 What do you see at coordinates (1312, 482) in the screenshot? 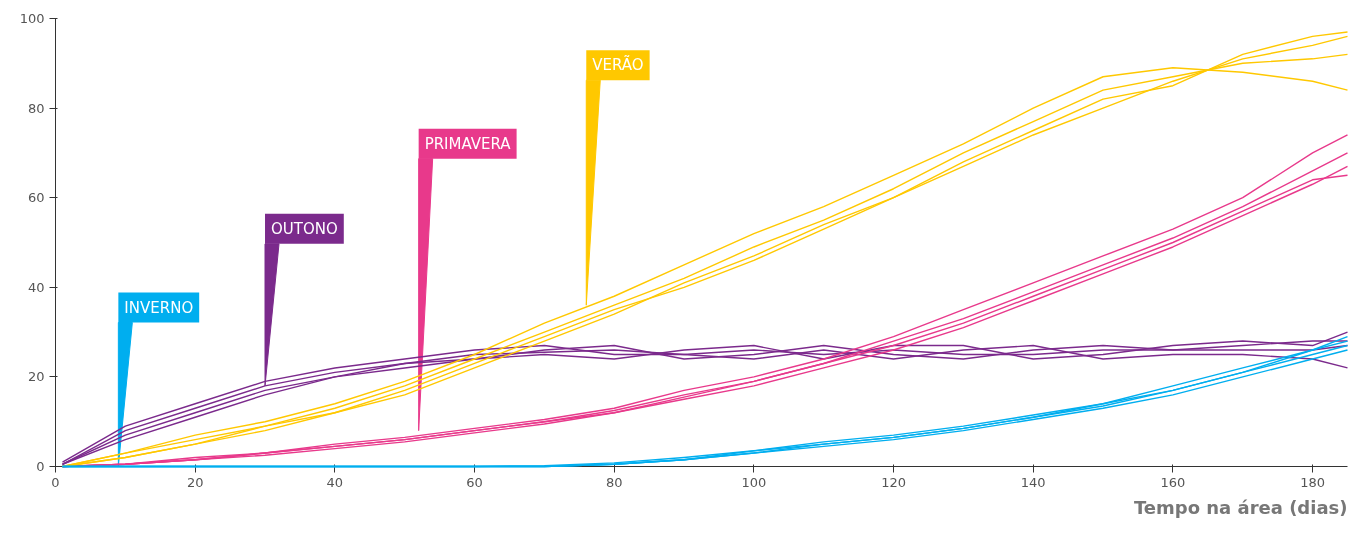
I see `x-tick-label: 180` at bounding box center [1312, 482].